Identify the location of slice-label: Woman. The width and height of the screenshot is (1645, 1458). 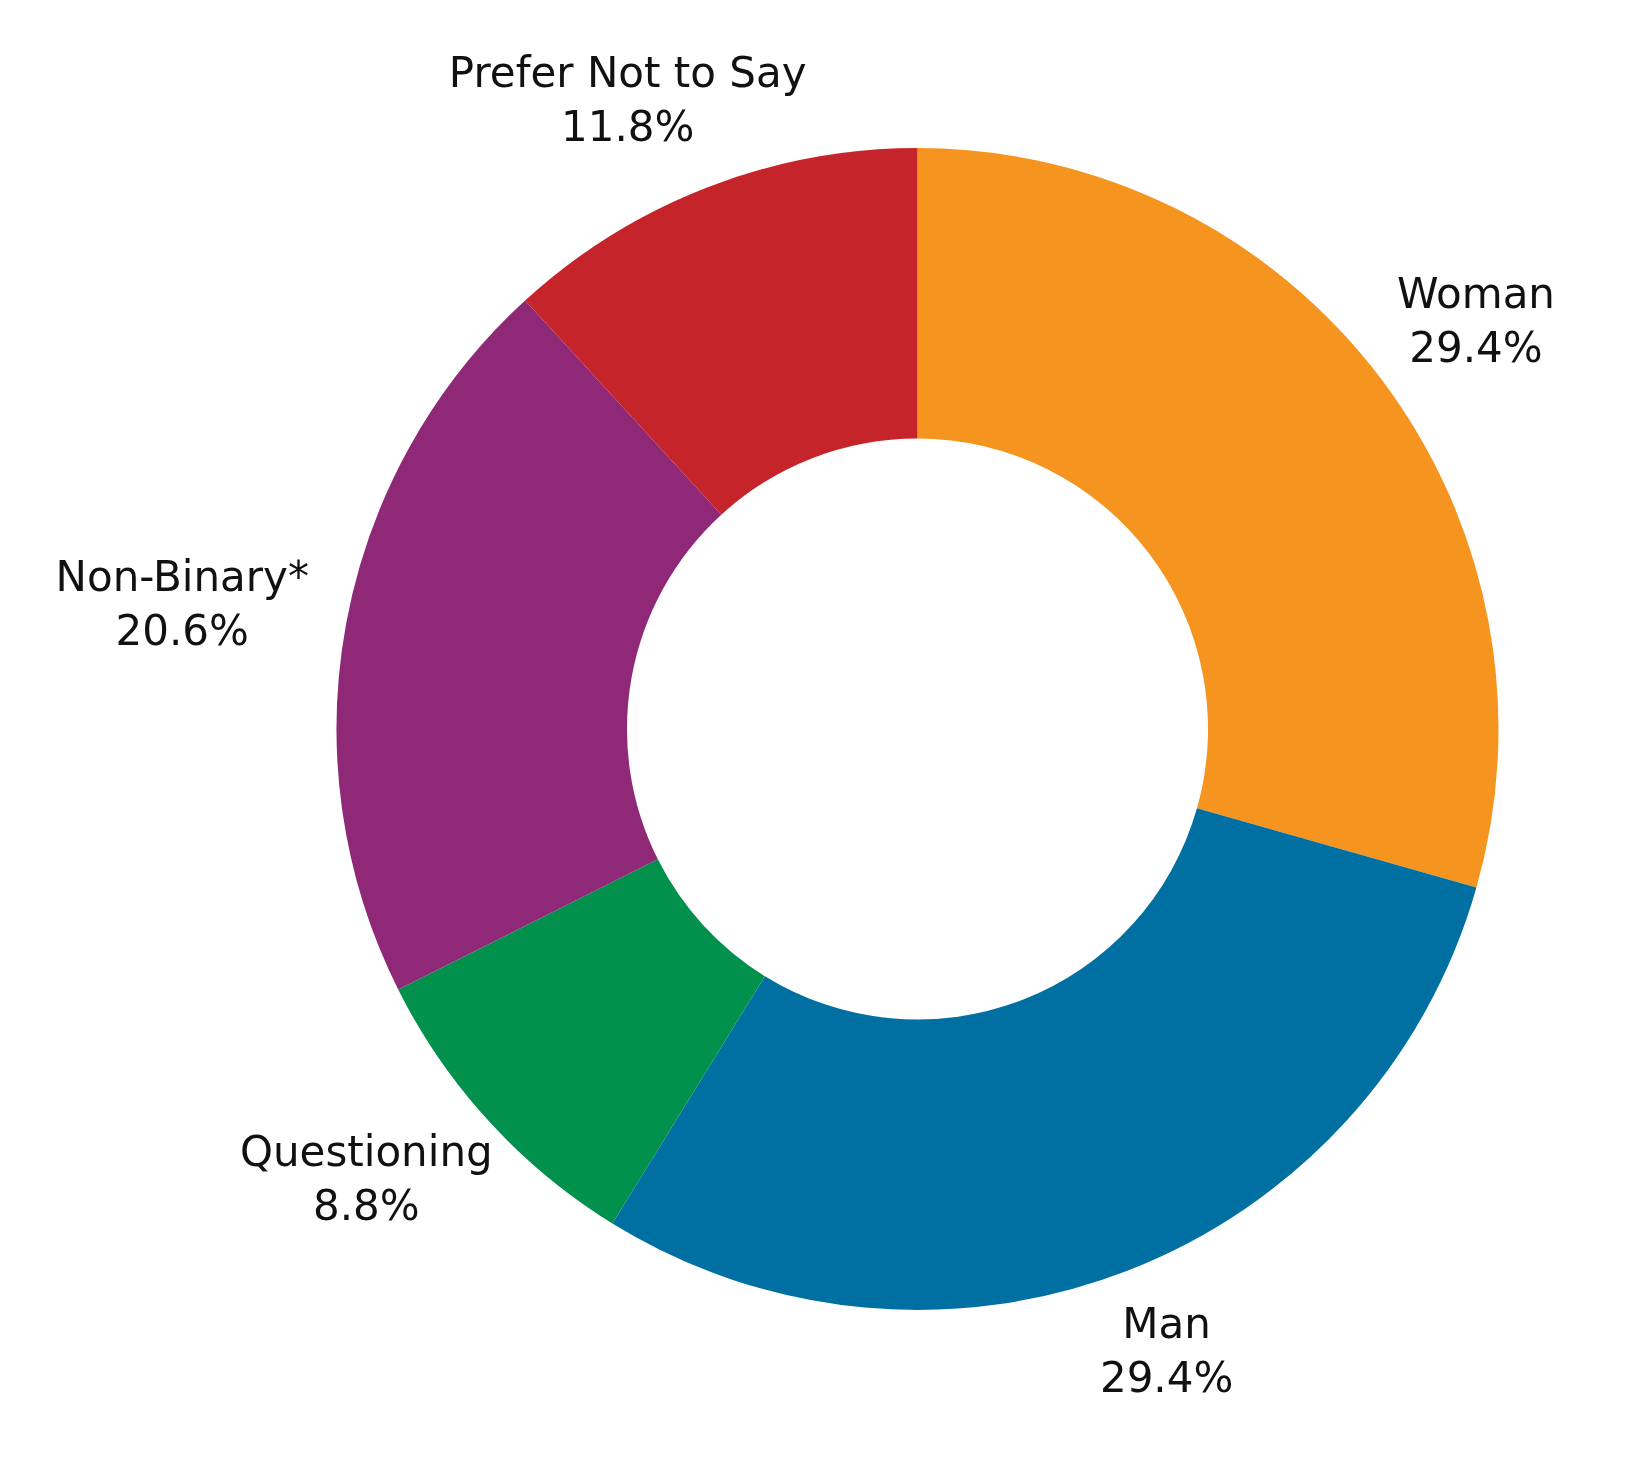
(1475, 294).